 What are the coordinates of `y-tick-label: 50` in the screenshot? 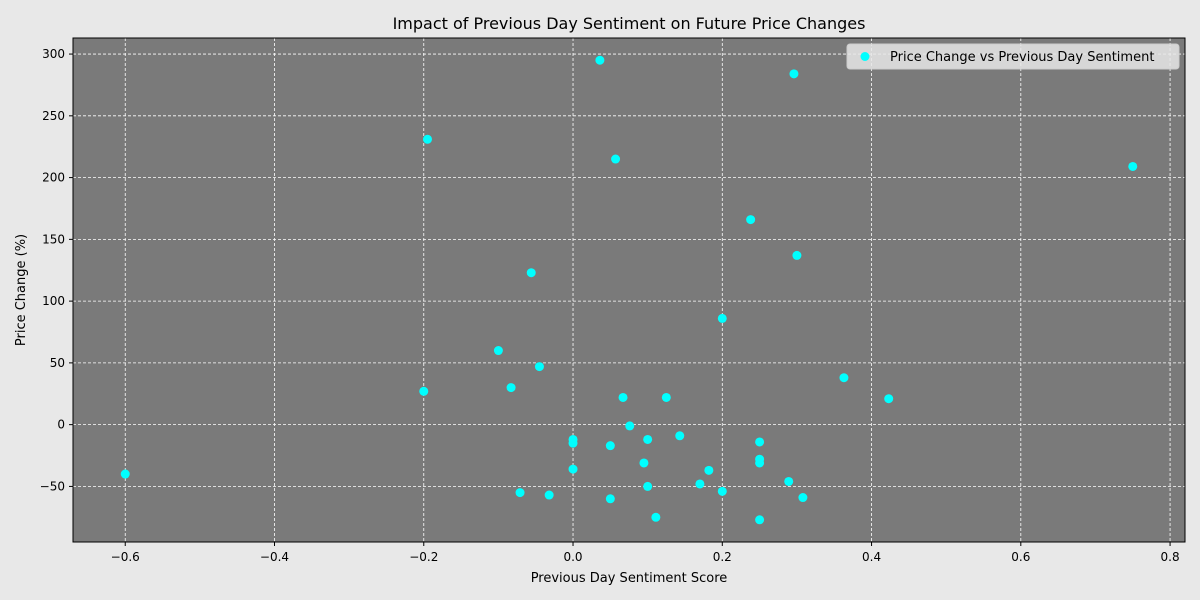 It's located at (57, 363).